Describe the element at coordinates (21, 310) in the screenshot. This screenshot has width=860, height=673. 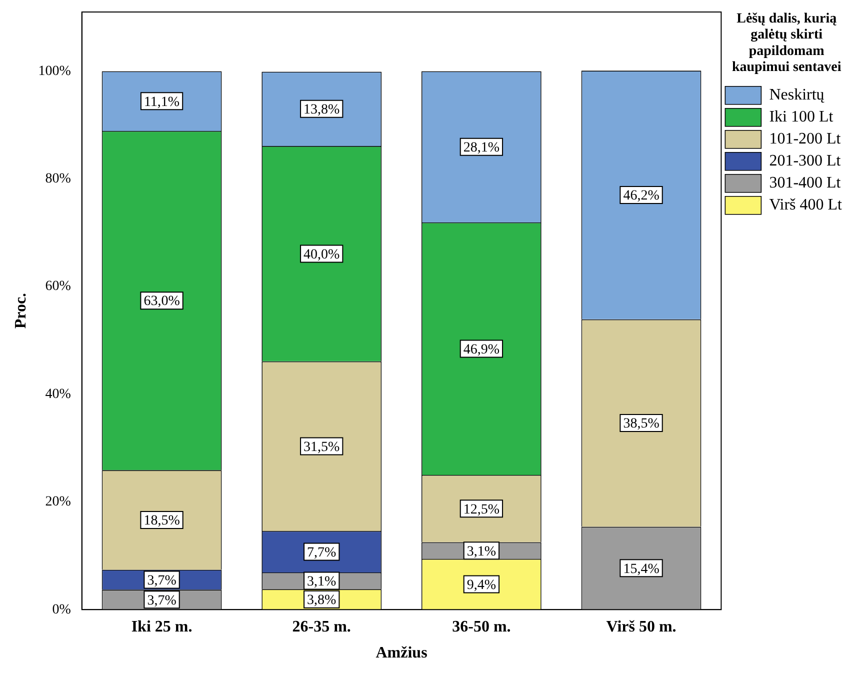
I see `y-axis-title: Proc.` at that location.